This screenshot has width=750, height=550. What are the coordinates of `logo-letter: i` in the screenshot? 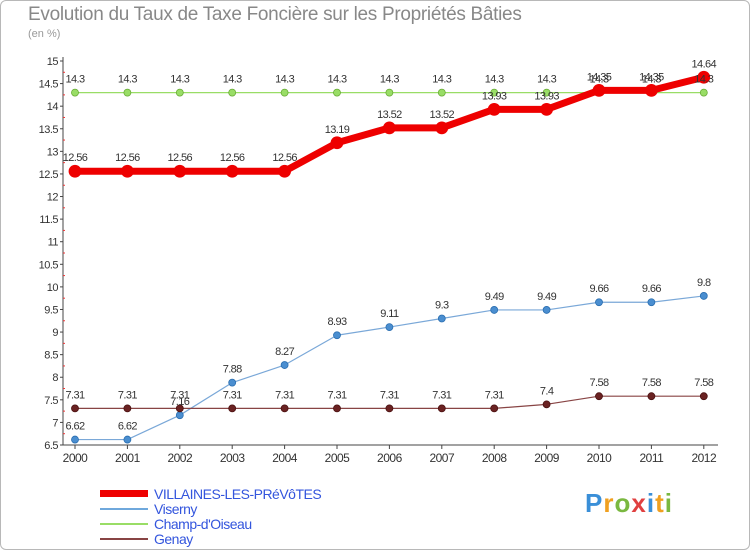 It's located at (651, 503).